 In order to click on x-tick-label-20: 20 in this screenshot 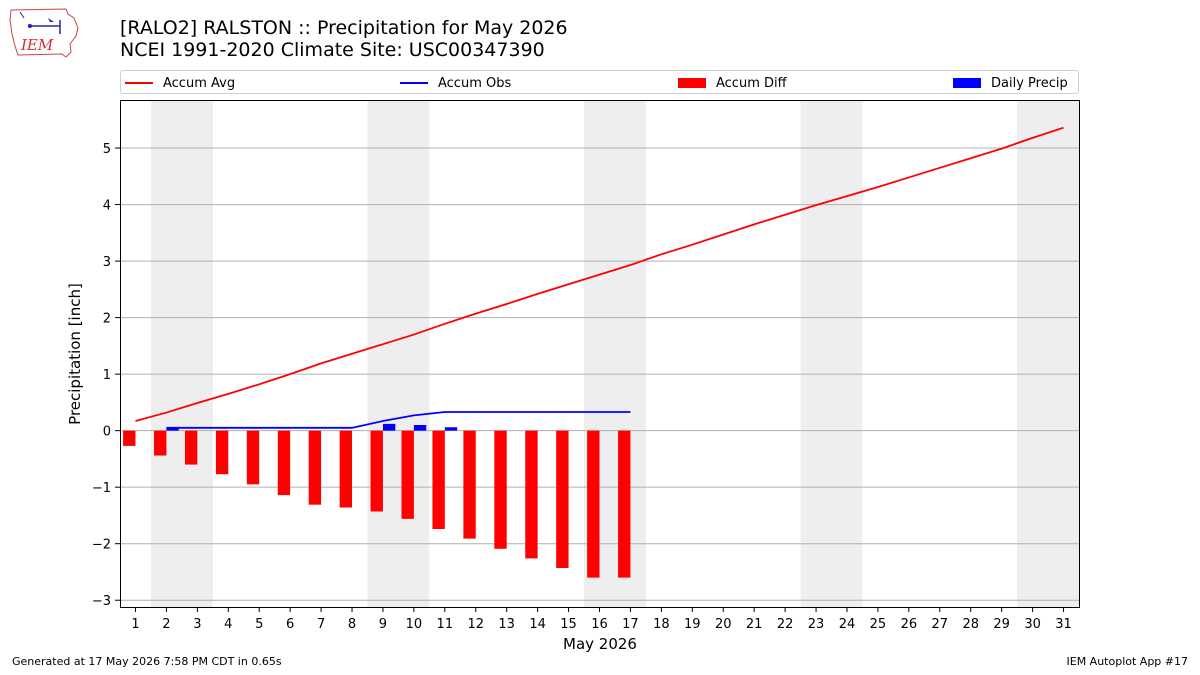, I will do `click(723, 624)`.